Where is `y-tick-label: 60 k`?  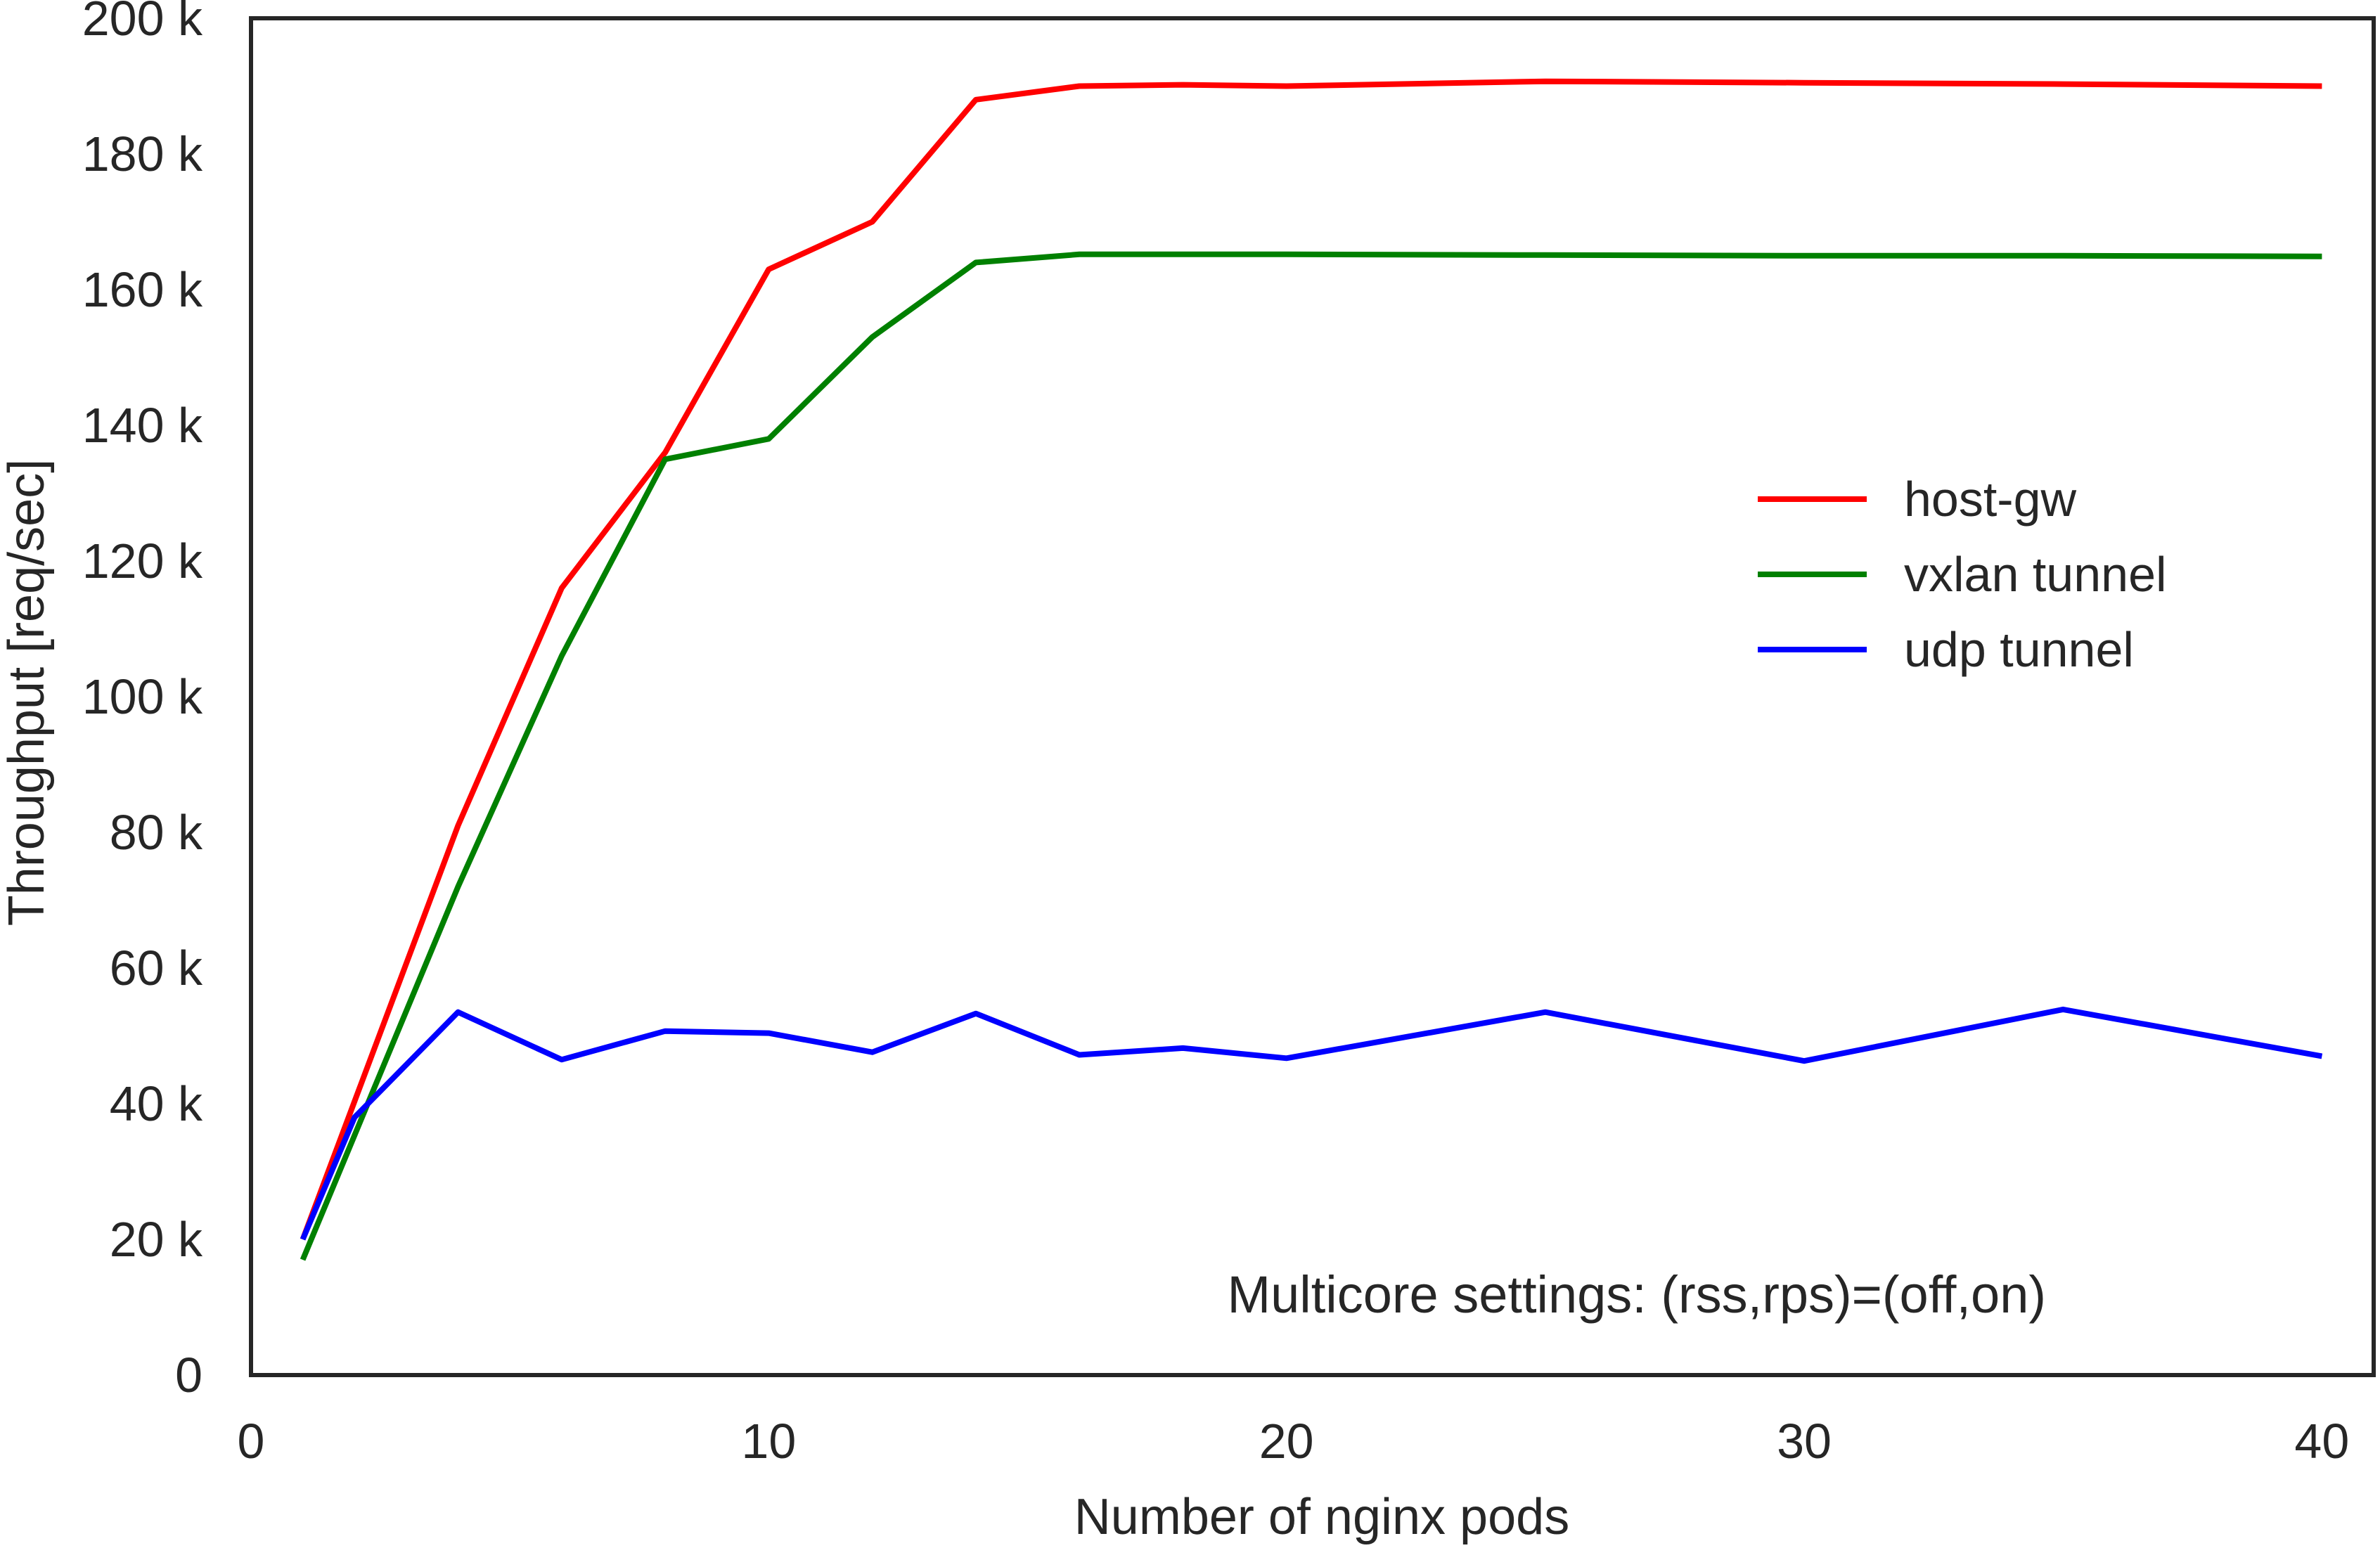
y-tick-label: 60 k is located at coordinates (156, 968).